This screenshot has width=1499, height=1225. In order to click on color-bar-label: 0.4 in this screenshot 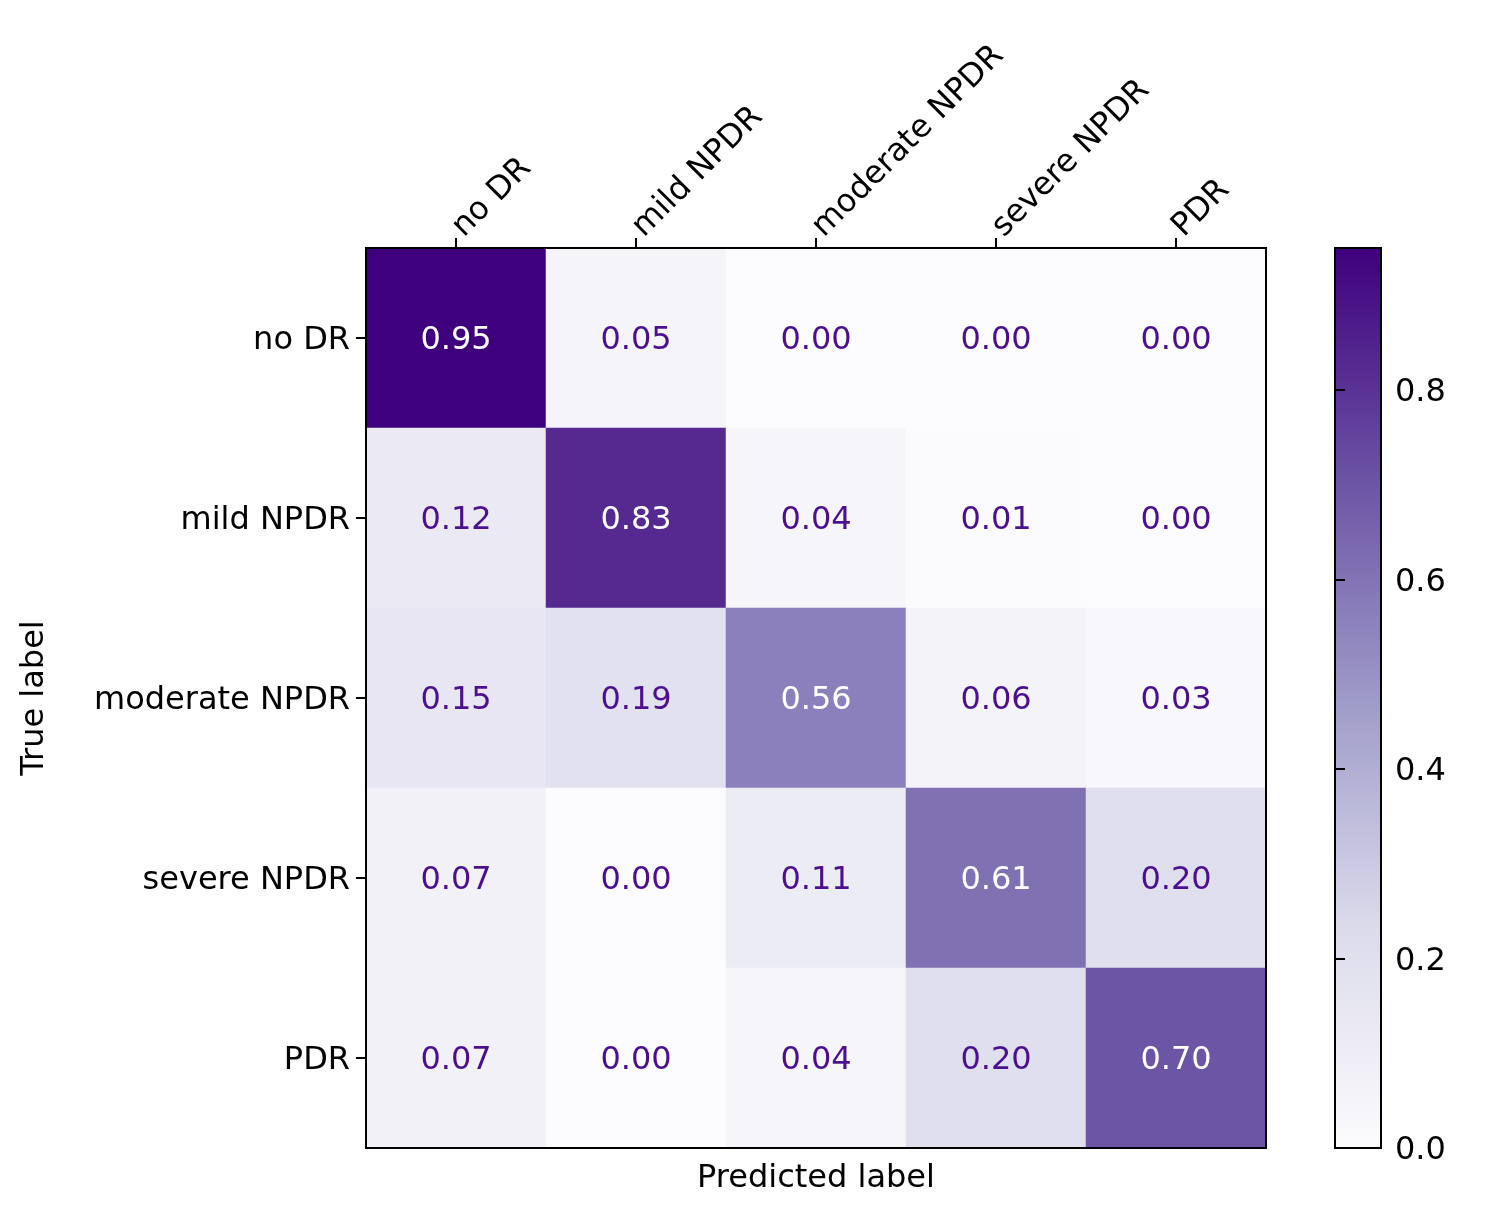, I will do `click(1420, 769)`.